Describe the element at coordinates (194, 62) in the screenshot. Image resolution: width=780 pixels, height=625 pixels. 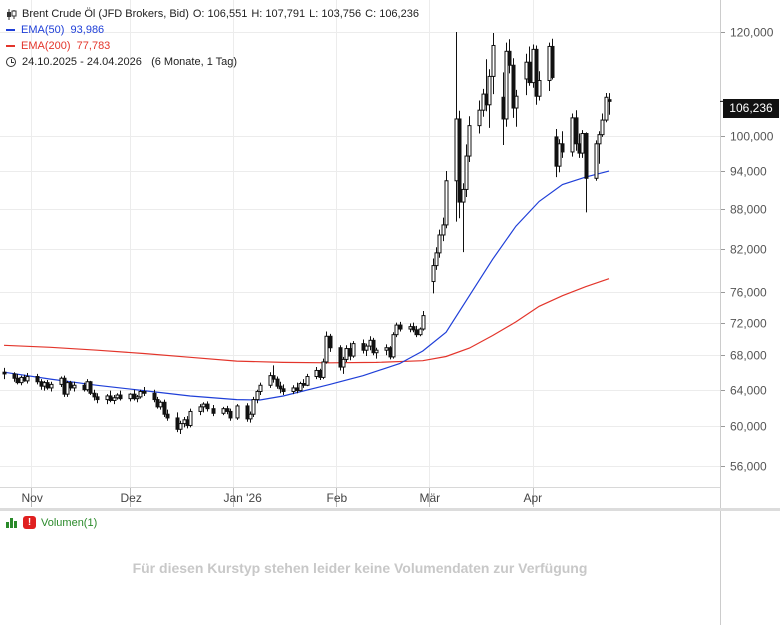
I see `period-label: (6 Monate, 1 Tag)` at that location.